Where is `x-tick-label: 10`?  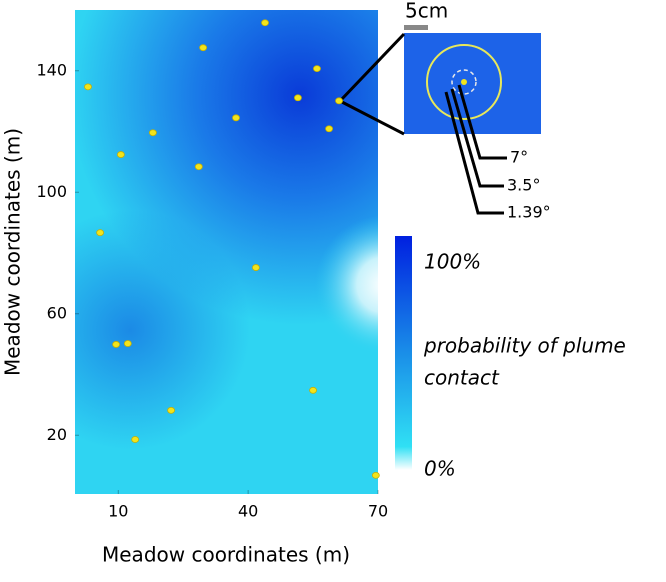
x-tick-label: 10 is located at coordinates (118, 511).